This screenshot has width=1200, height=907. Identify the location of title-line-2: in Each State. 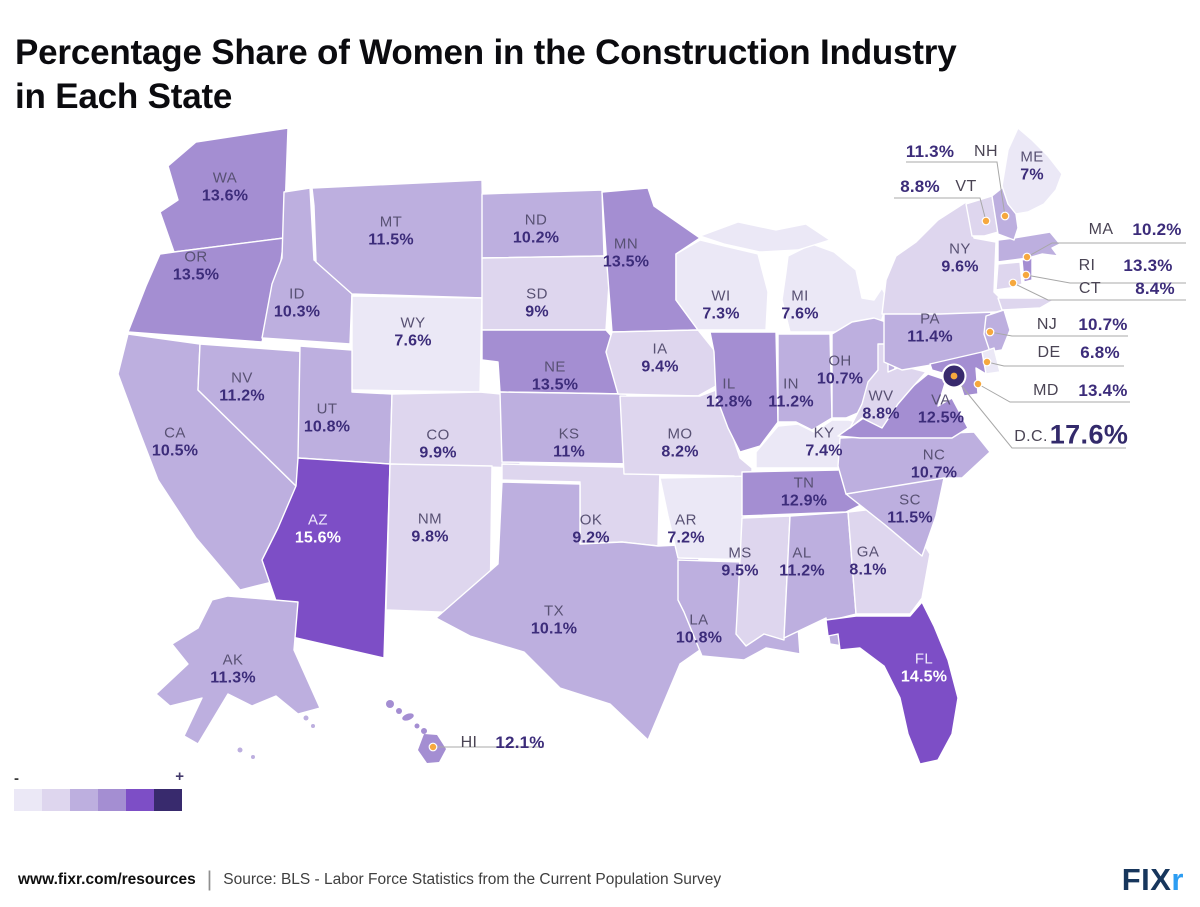
(124, 96).